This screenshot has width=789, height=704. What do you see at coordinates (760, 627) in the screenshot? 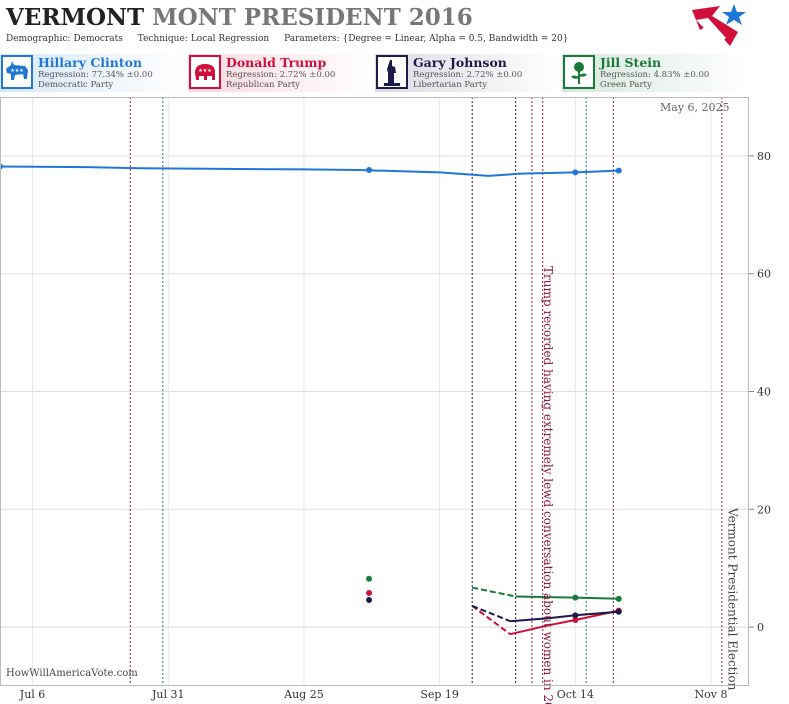
I see `y-tick-label: 0` at bounding box center [760, 627].